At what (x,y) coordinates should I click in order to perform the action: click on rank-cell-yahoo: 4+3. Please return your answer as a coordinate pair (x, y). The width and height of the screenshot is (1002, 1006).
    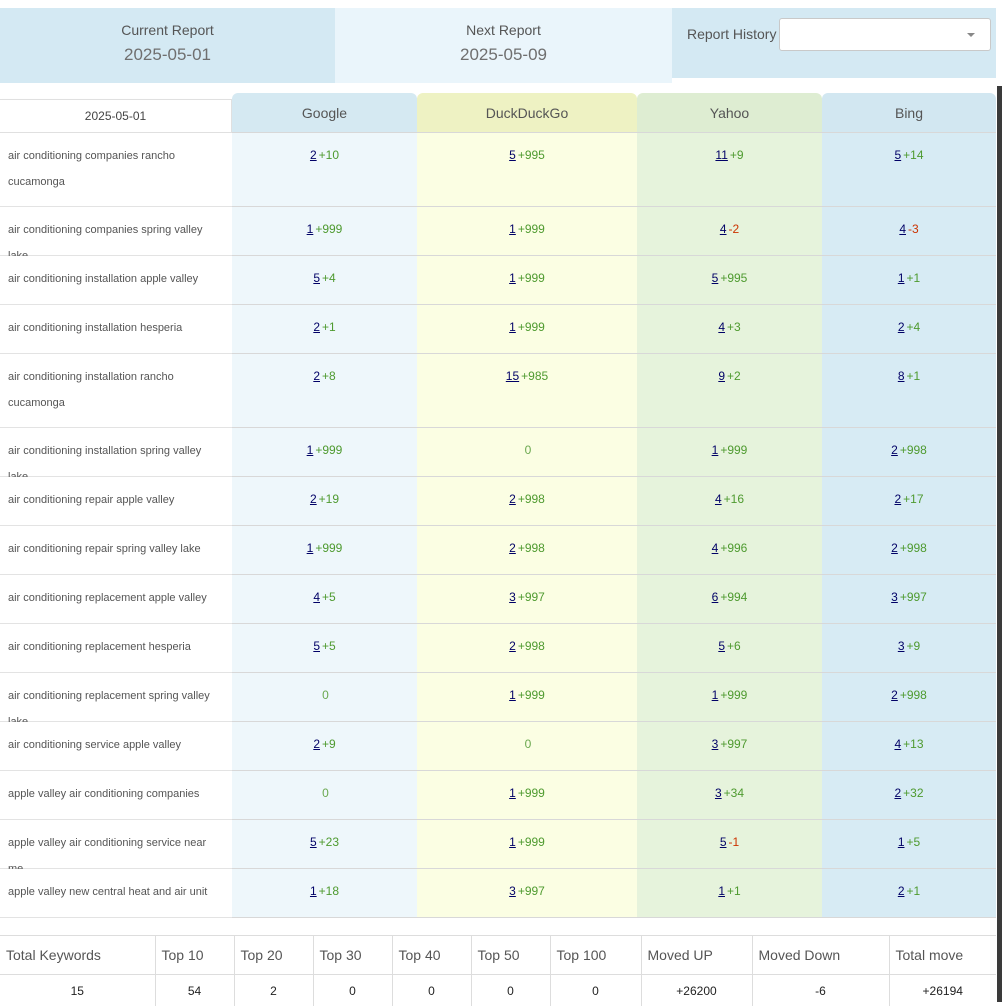
    Looking at the image, I should click on (729, 329).